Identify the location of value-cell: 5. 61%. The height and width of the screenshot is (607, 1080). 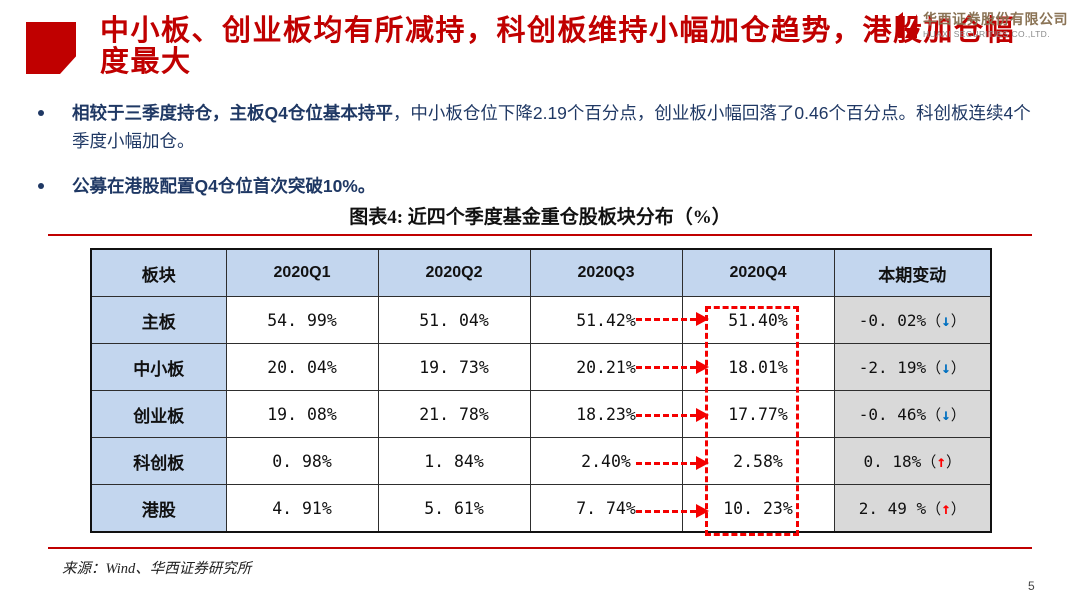
(454, 508).